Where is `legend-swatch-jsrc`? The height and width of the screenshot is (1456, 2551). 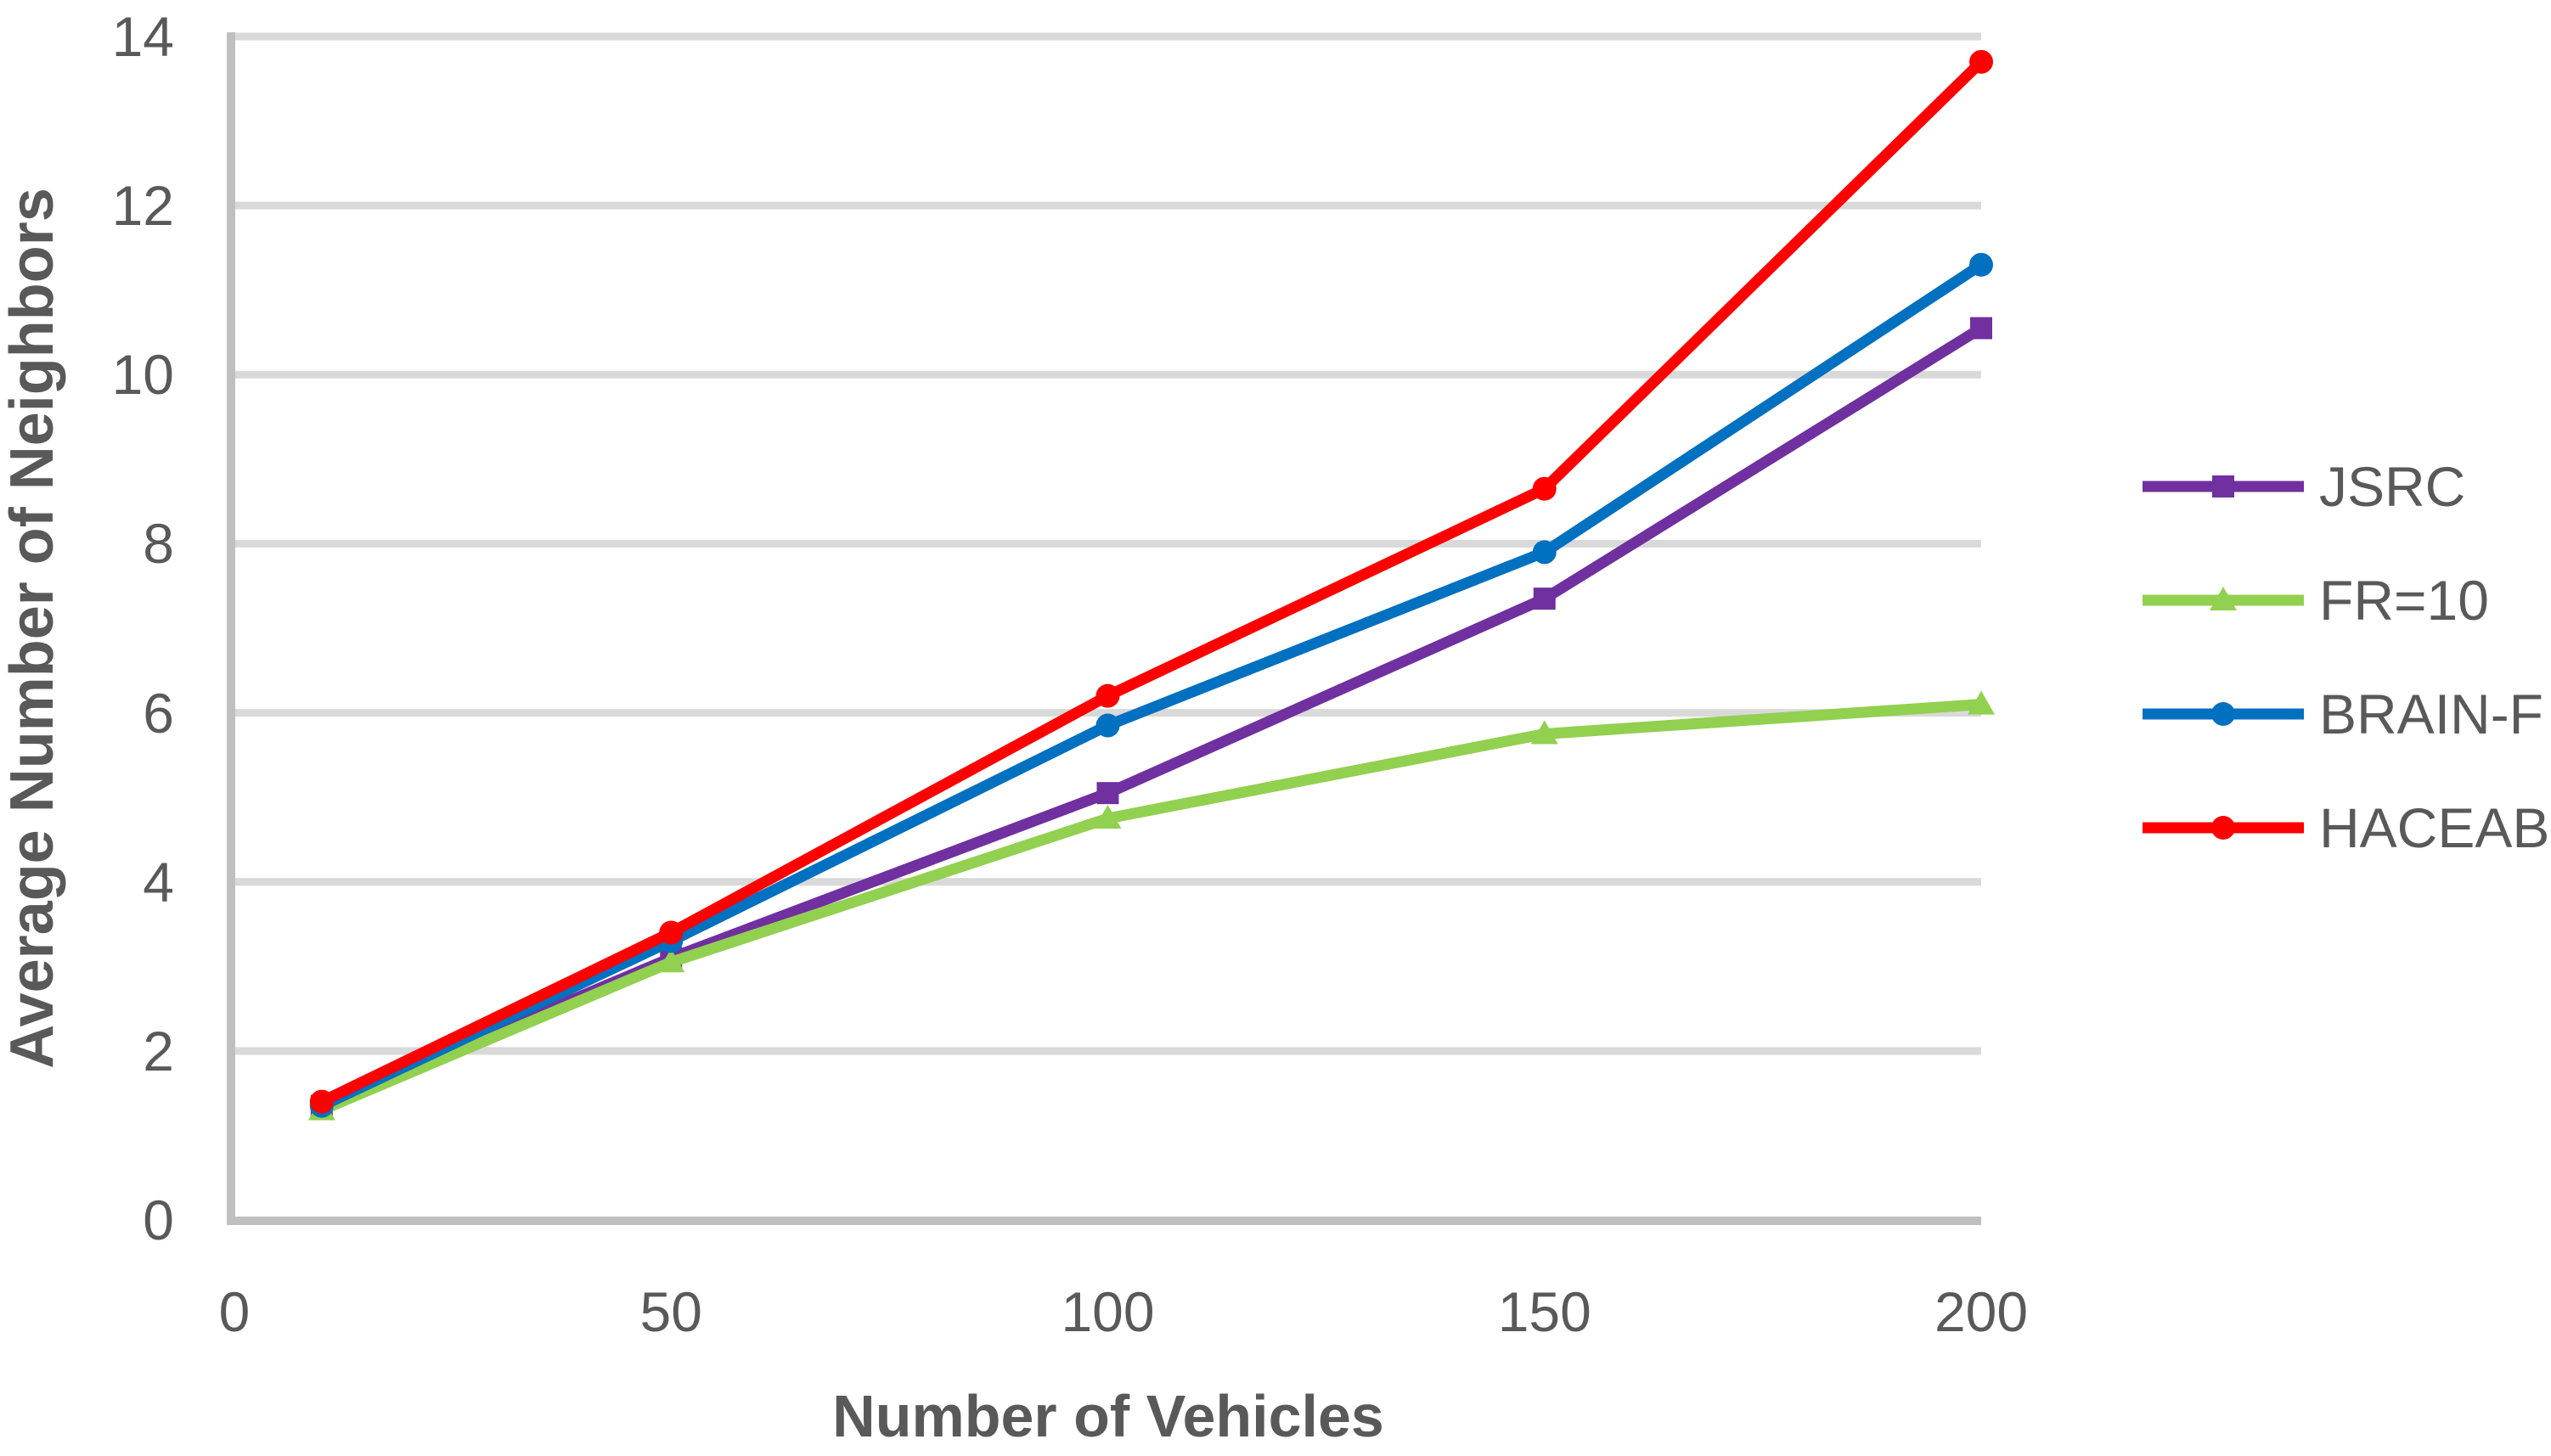 legend-swatch-jsrc is located at coordinates (2223, 486).